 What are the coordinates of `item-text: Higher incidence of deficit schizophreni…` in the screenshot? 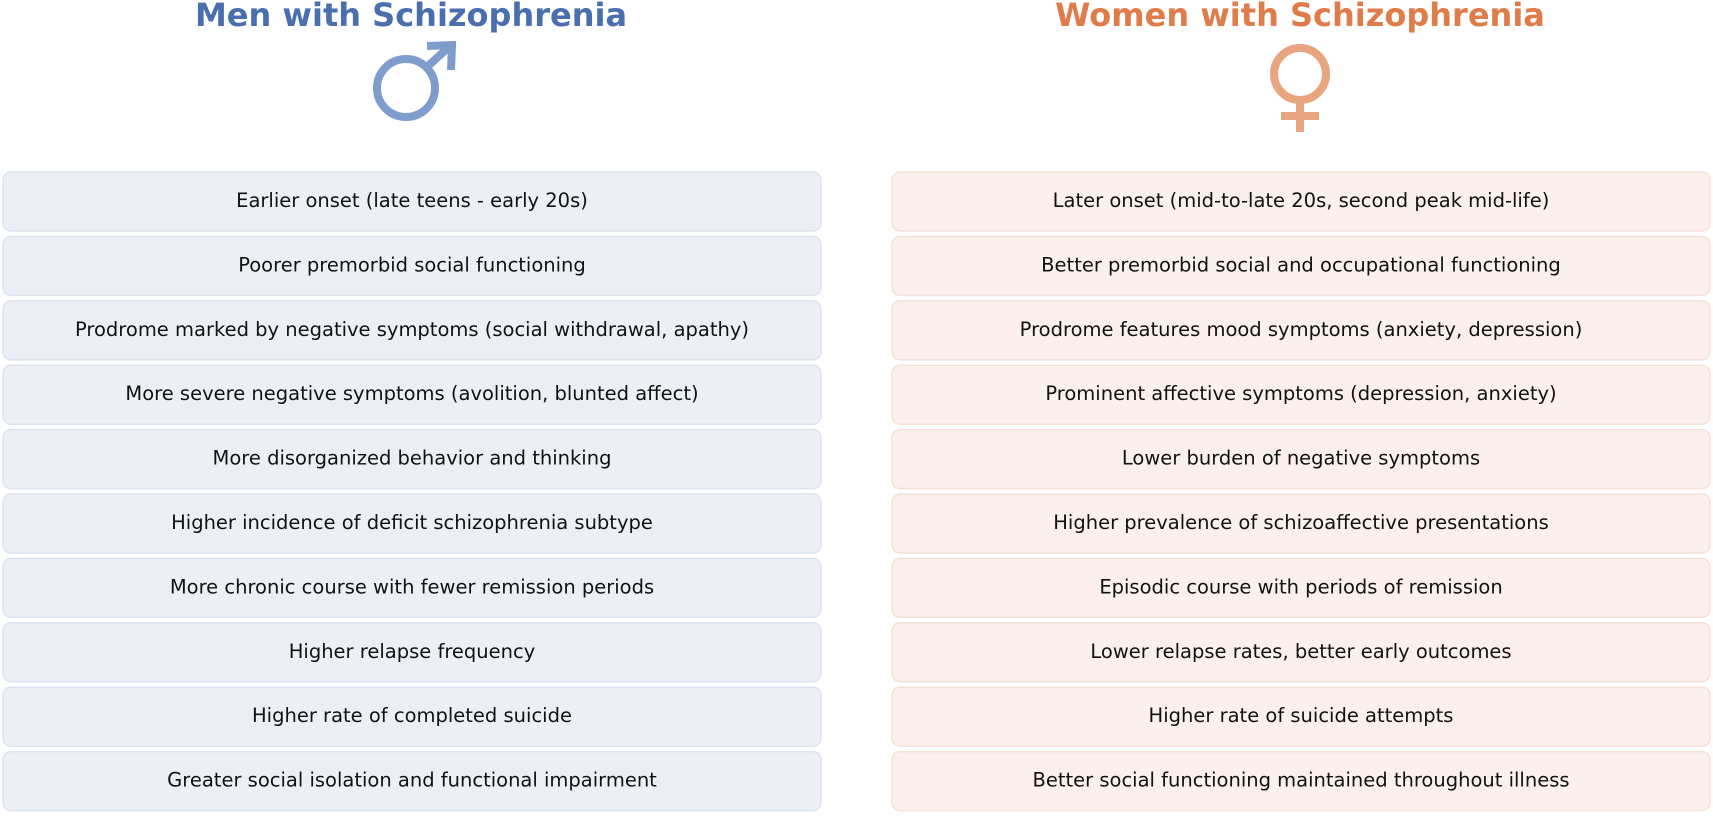 It's located at (412, 522).